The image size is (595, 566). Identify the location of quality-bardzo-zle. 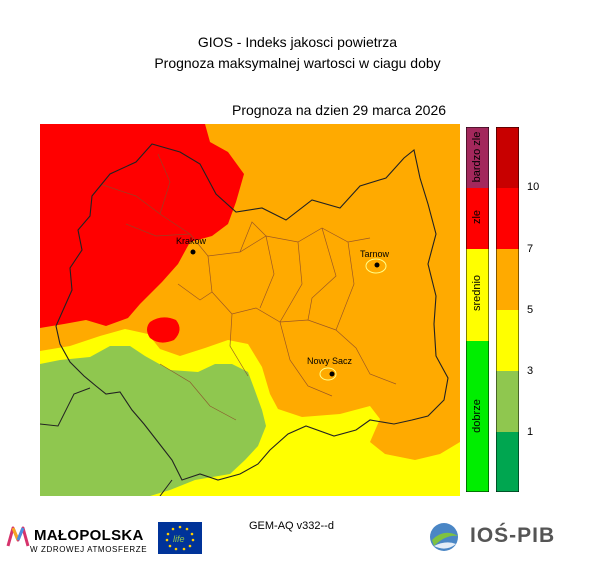
(477, 157).